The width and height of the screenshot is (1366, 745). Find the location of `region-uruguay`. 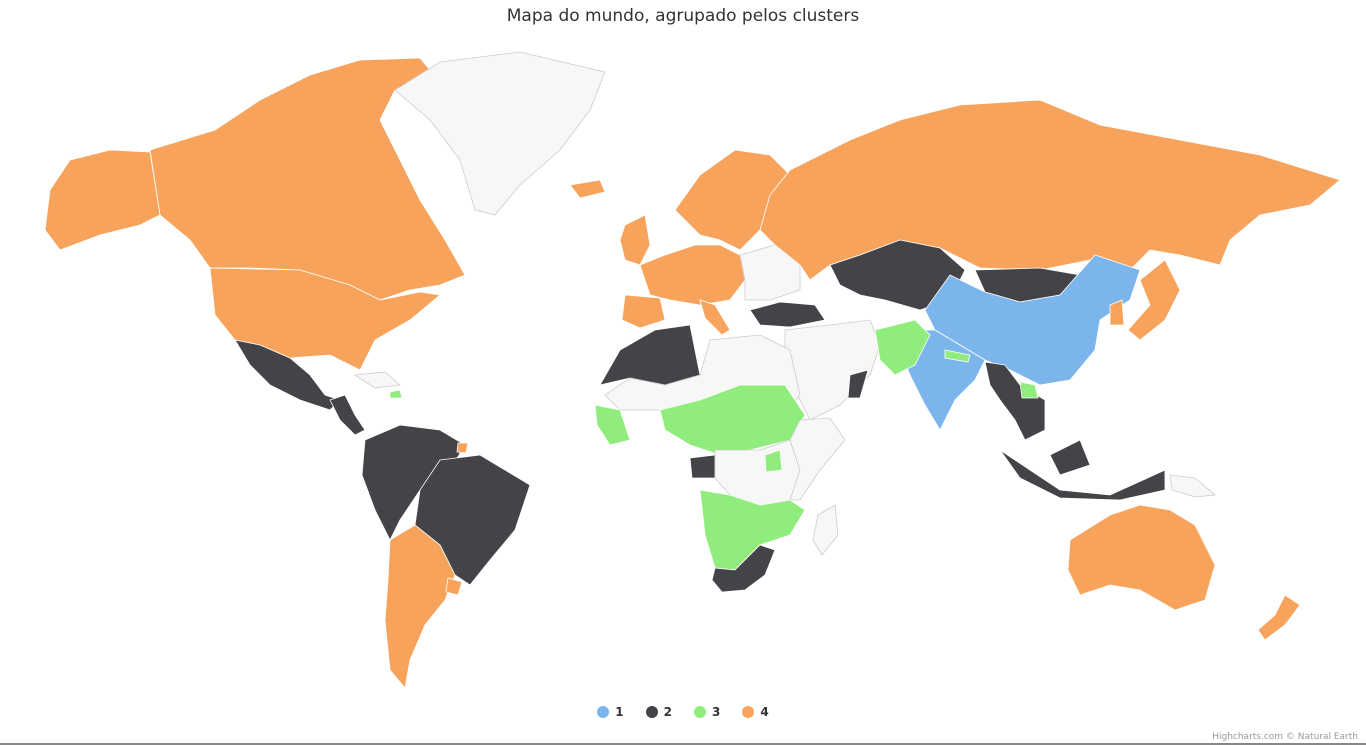

region-uruguay is located at coordinates (454, 586).